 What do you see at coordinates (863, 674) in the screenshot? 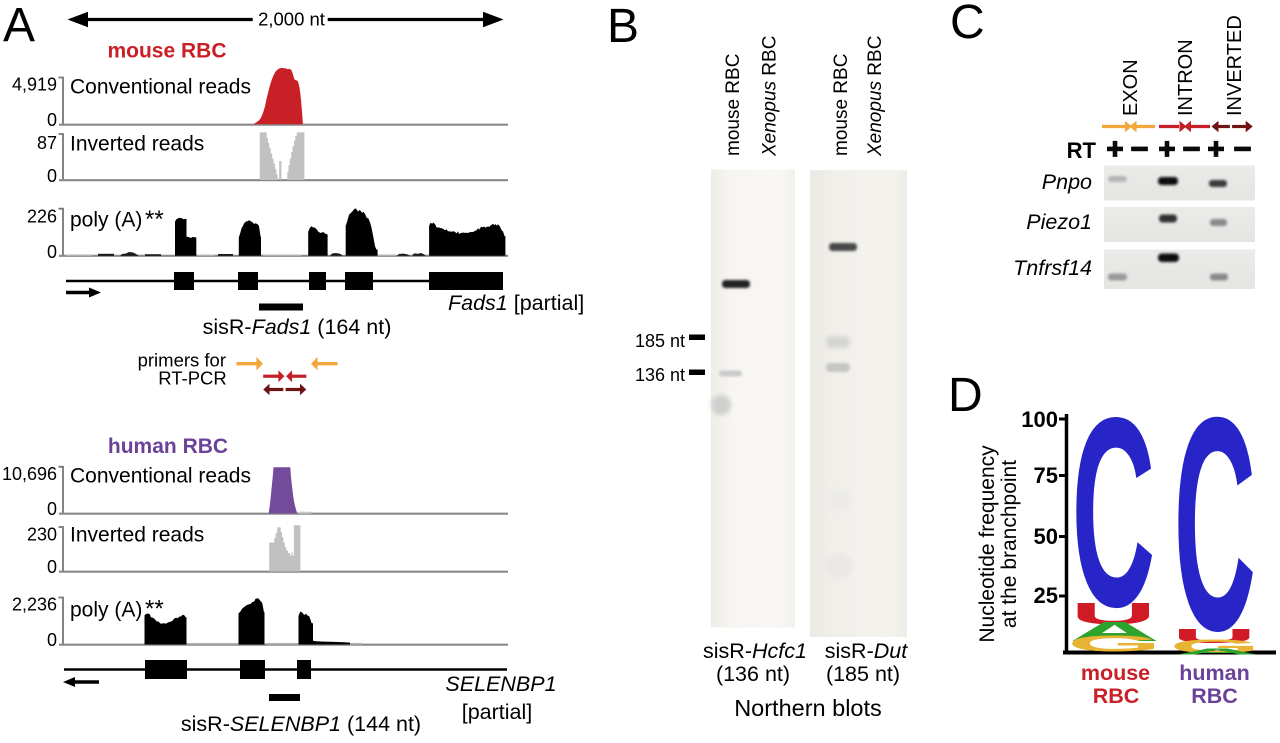
I see `svg-text: (185 nt)` at bounding box center [863, 674].